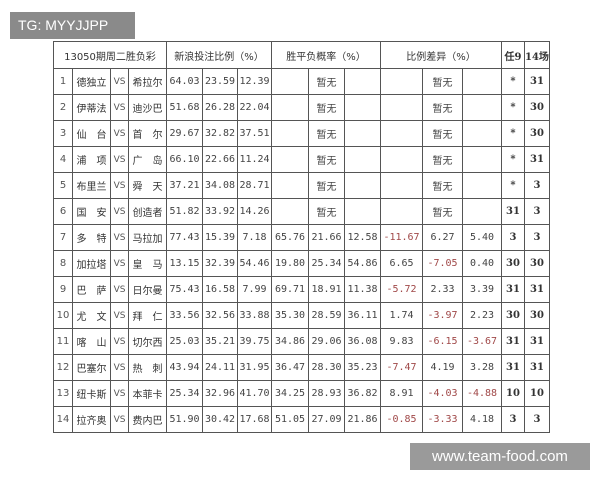  I want to click on odds-win: 36.47, so click(290, 367).